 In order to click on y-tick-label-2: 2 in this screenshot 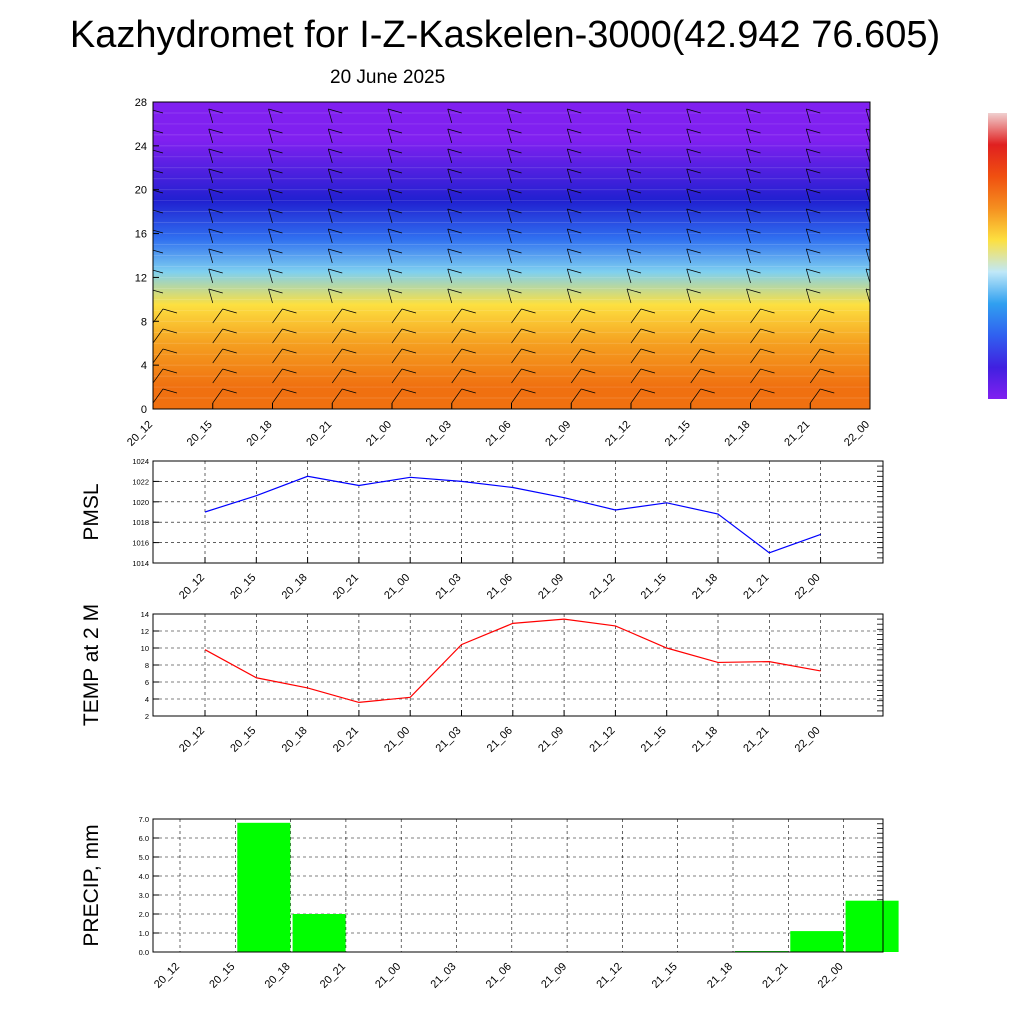, I will do `click(147, 716)`.